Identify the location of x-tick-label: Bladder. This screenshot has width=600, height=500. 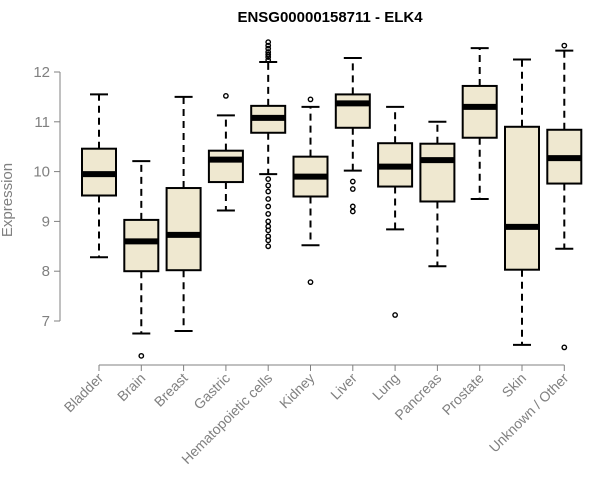
(84, 393).